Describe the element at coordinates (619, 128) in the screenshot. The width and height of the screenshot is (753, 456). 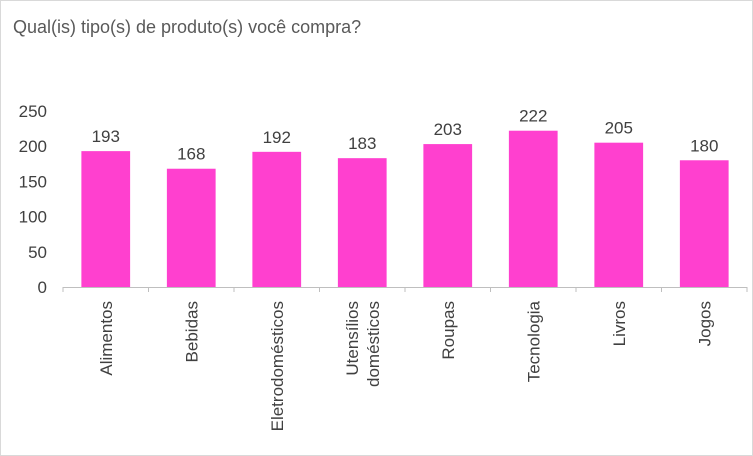
I see `data-label: 205` at that location.